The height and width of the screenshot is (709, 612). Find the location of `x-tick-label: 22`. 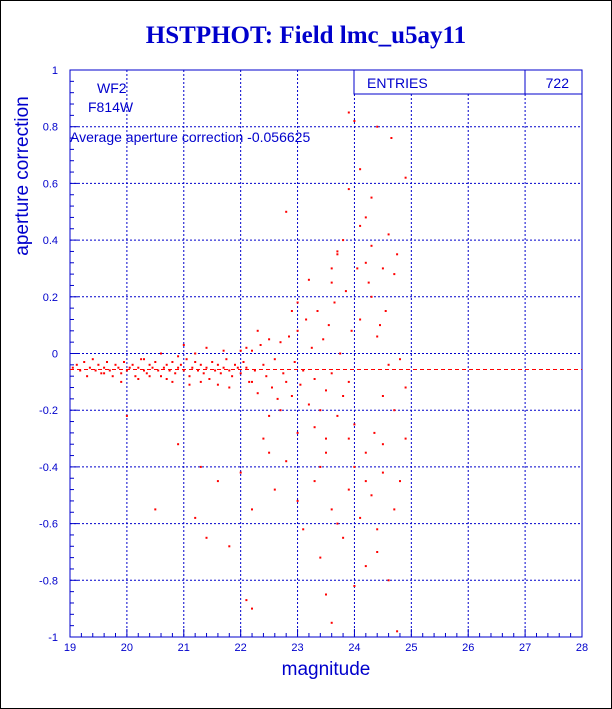

x-tick-label: 22 is located at coordinates (241, 648).